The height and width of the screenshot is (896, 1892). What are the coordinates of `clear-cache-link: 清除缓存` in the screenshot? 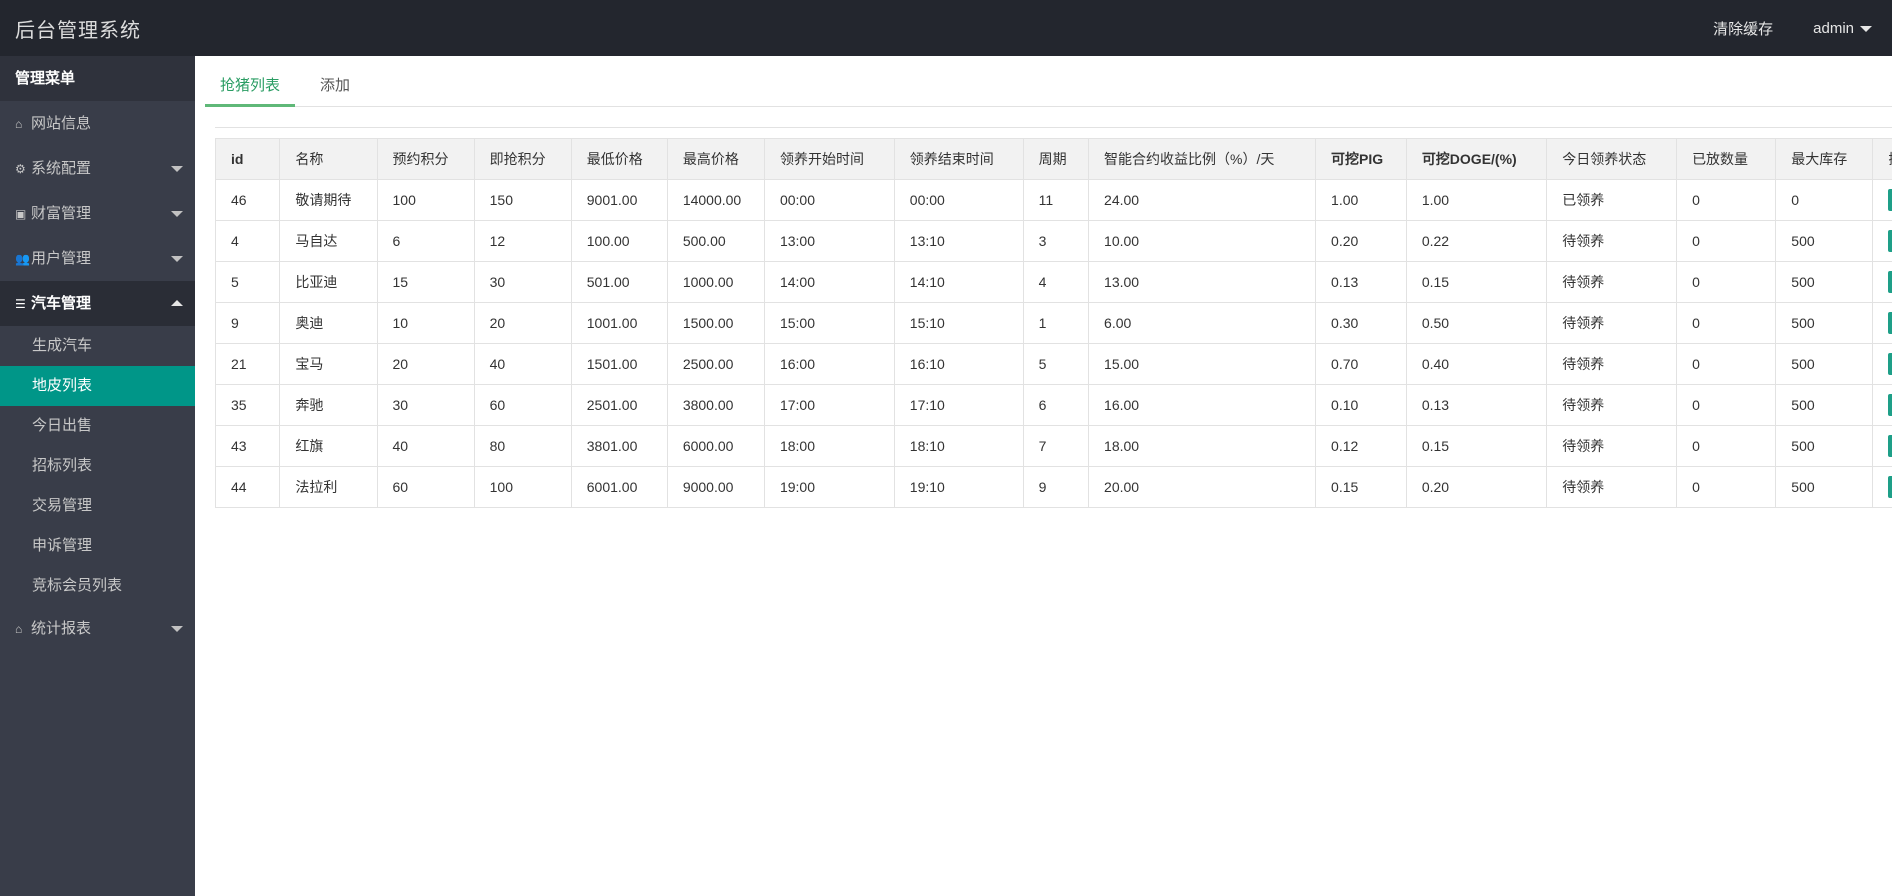 It's located at (1743, 29).